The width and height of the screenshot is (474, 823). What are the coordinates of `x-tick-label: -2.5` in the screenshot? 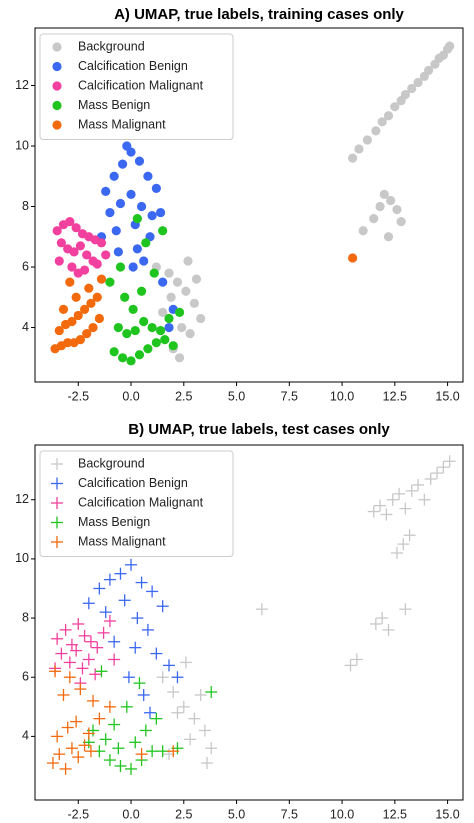 It's located at (78, 396).